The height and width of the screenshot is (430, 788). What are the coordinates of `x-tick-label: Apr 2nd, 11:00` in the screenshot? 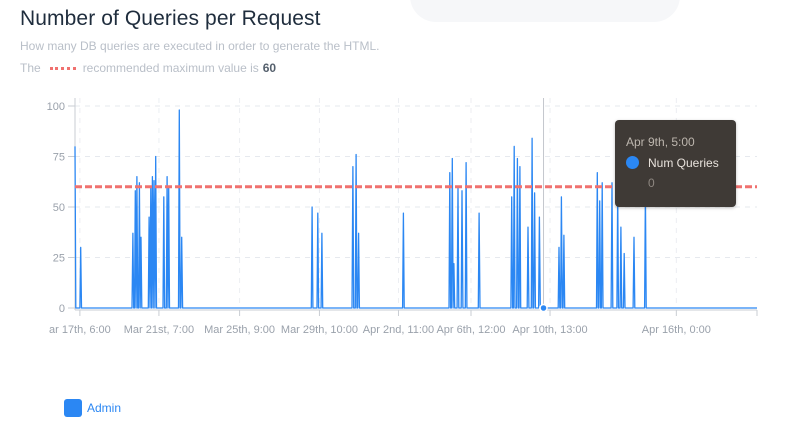 It's located at (398, 330).